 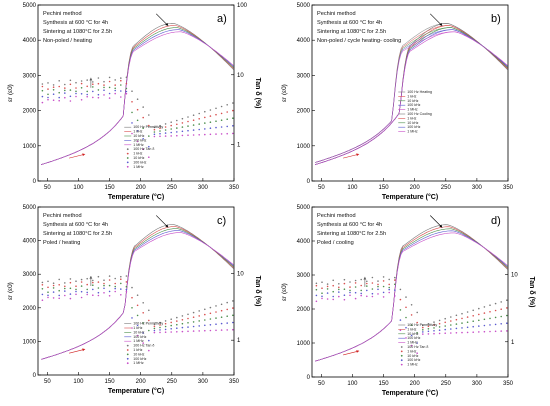 What do you see at coordinates (78, 188) in the screenshot?
I see `x-tick-label: 100` at bounding box center [78, 188].